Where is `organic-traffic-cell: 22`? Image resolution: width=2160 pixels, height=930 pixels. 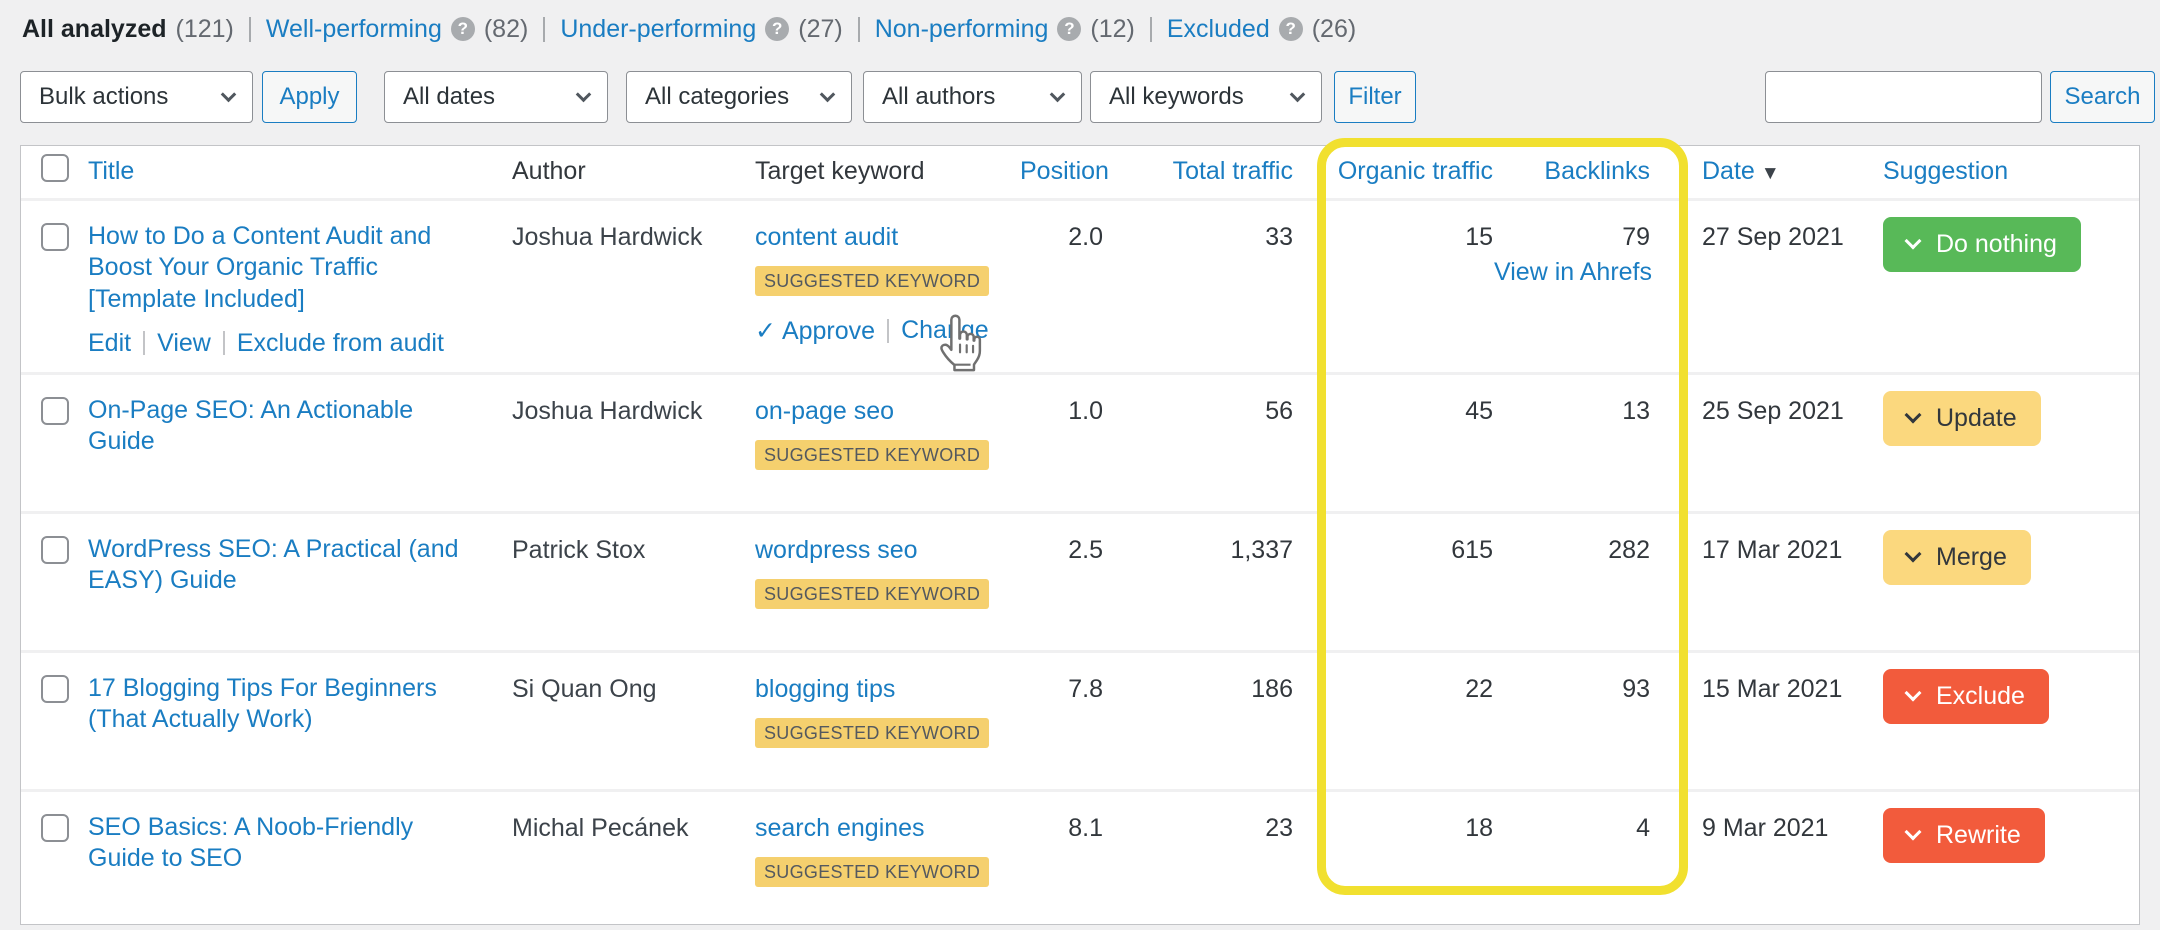
organic-traffic-cell: 22 is located at coordinates (1405, 721).